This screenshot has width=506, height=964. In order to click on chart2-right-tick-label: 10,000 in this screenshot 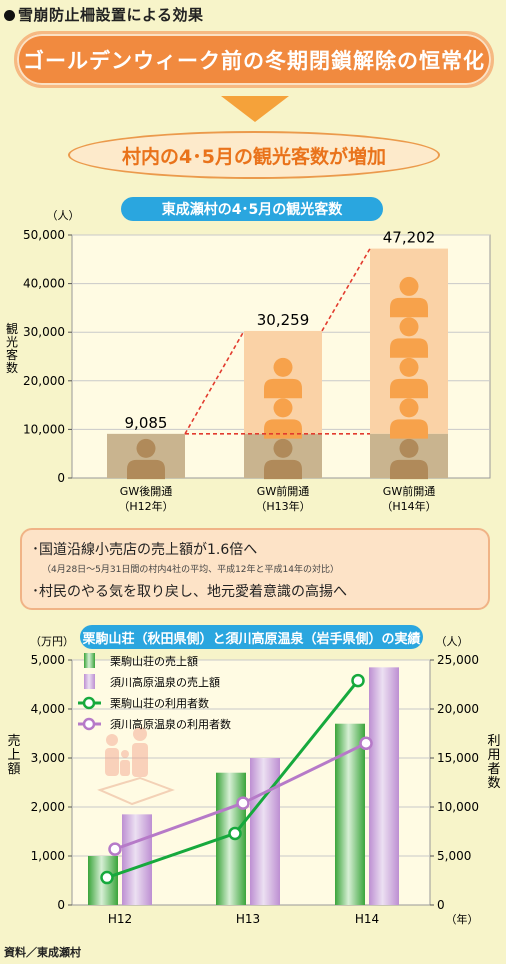, I will do `click(458, 807)`.